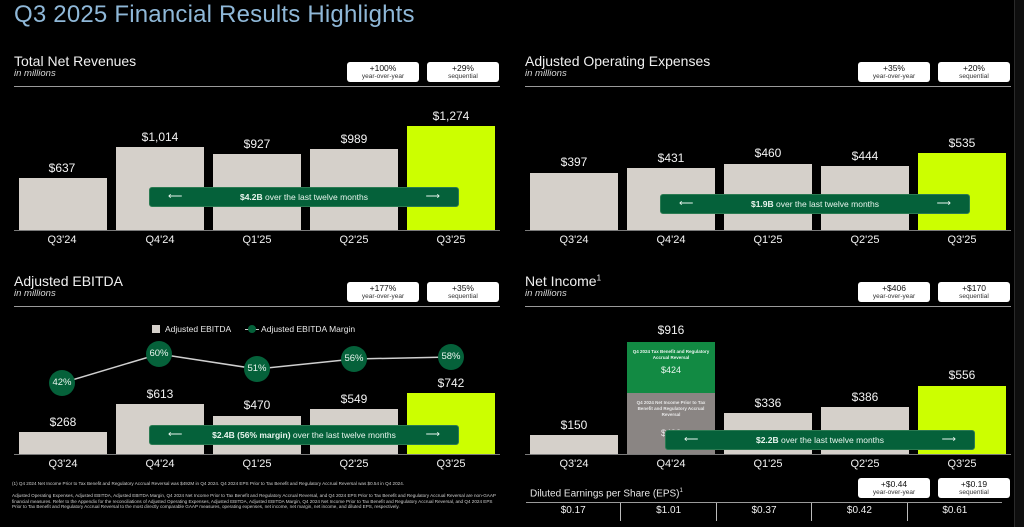 The width and height of the screenshot is (1024, 527). I want to click on bar-value: $613, so click(160, 394).